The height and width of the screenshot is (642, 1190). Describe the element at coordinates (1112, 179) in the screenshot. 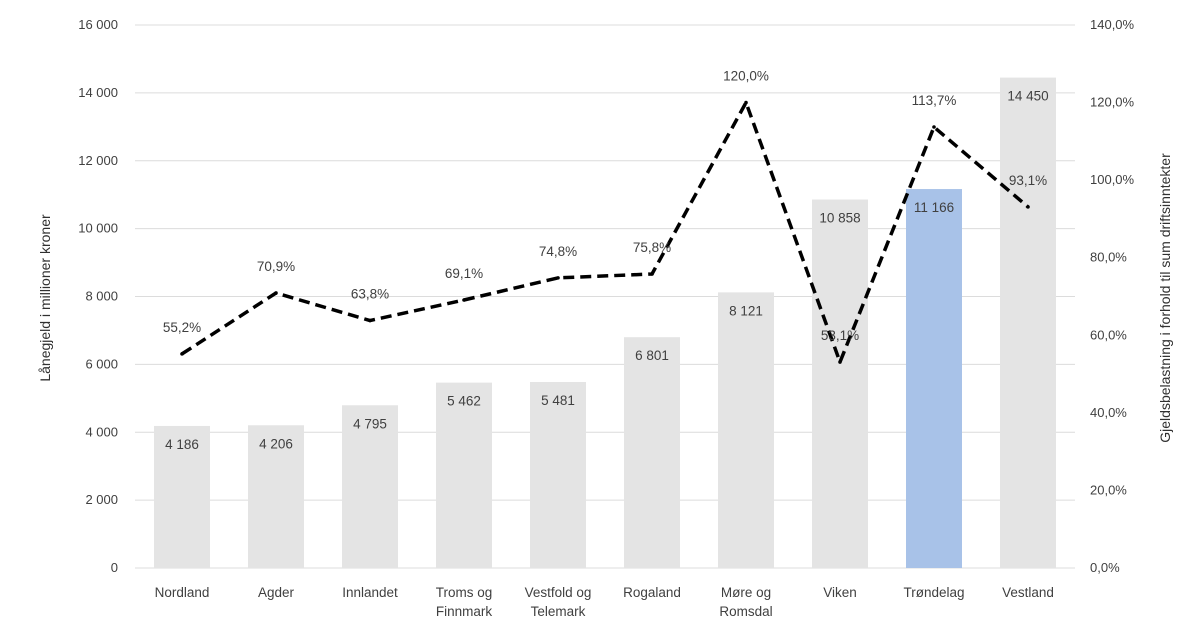

I see `y2-tick-label: 100,0%` at that location.